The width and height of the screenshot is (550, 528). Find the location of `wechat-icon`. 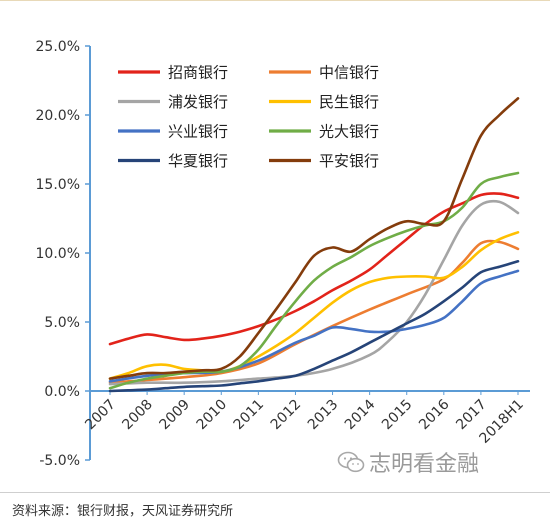

wechat-icon is located at coordinates (351, 462).